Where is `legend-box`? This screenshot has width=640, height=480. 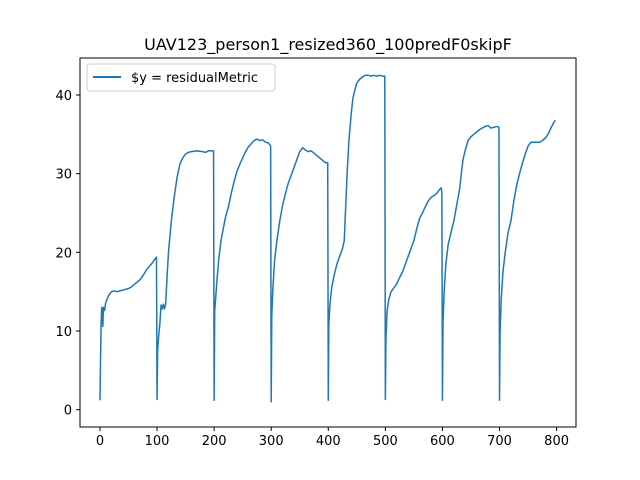 legend-box is located at coordinates (181, 77).